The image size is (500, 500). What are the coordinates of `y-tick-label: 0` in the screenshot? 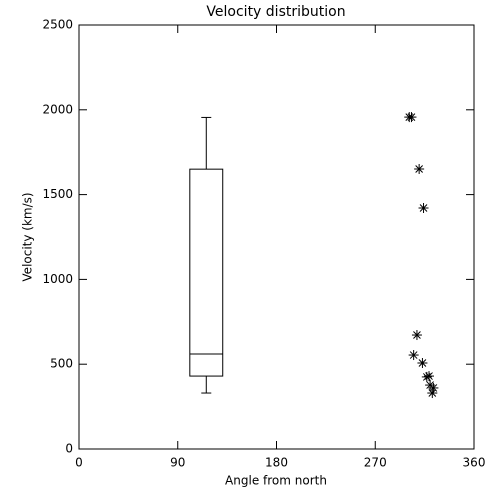 It's located at (69, 449).